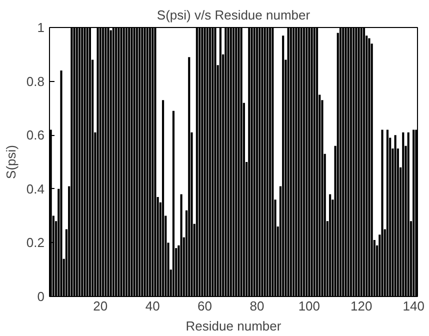 The width and height of the screenshot is (429, 336). What do you see at coordinates (10, 162) in the screenshot?
I see `y-axis-title: S(psi)` at bounding box center [10, 162].